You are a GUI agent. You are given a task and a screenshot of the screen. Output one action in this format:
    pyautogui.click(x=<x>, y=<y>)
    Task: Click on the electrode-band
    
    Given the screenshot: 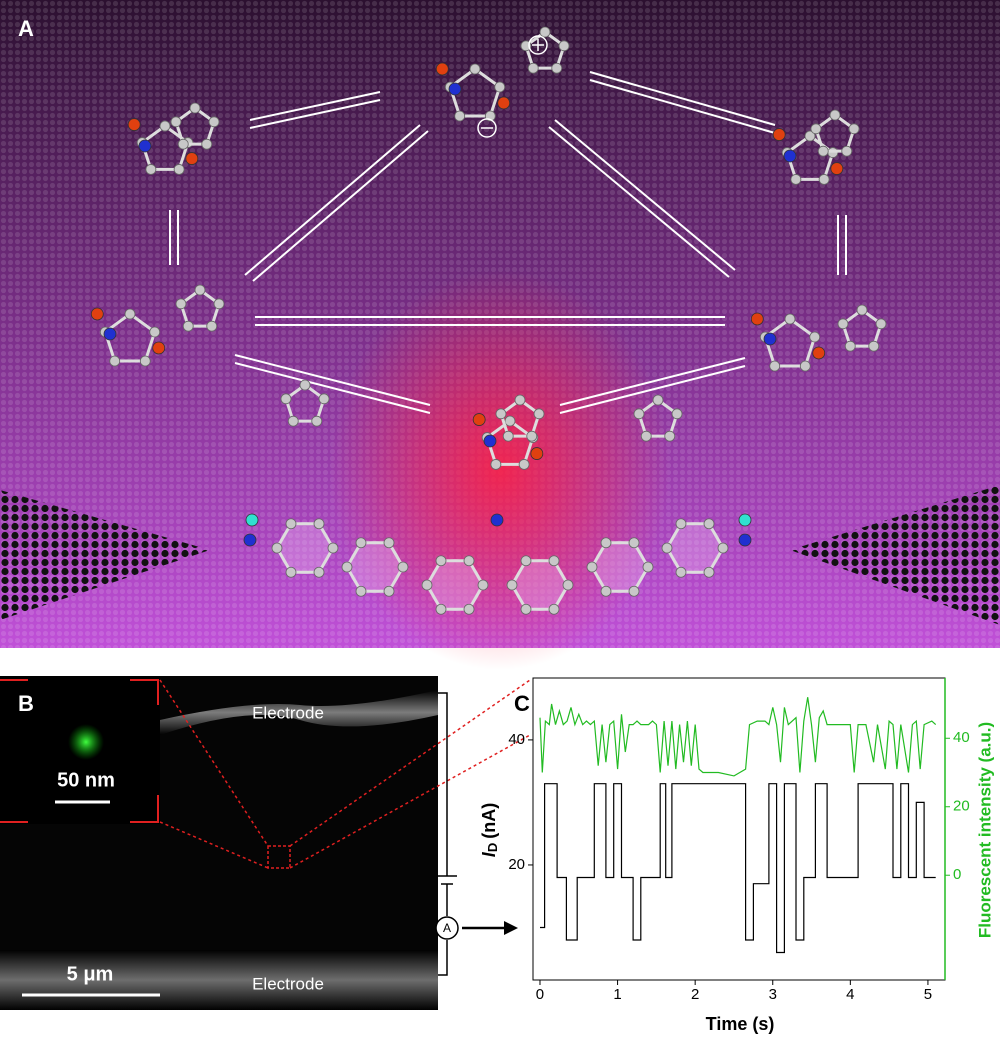 What is the action you would take?
    pyautogui.click(x=299, y=712)
    